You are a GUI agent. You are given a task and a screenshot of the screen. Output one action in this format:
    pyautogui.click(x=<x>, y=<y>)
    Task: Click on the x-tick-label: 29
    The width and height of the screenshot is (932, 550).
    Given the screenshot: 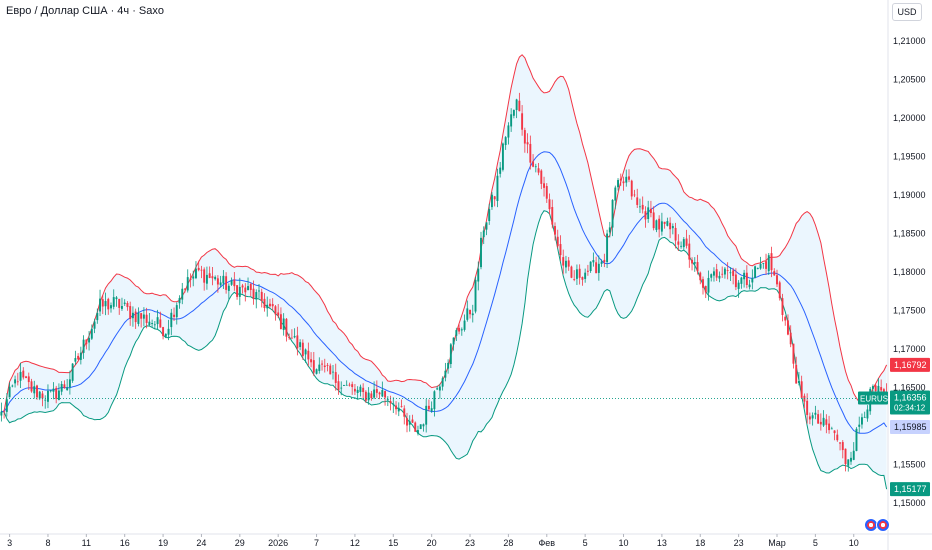 What is the action you would take?
    pyautogui.click(x=240, y=543)
    